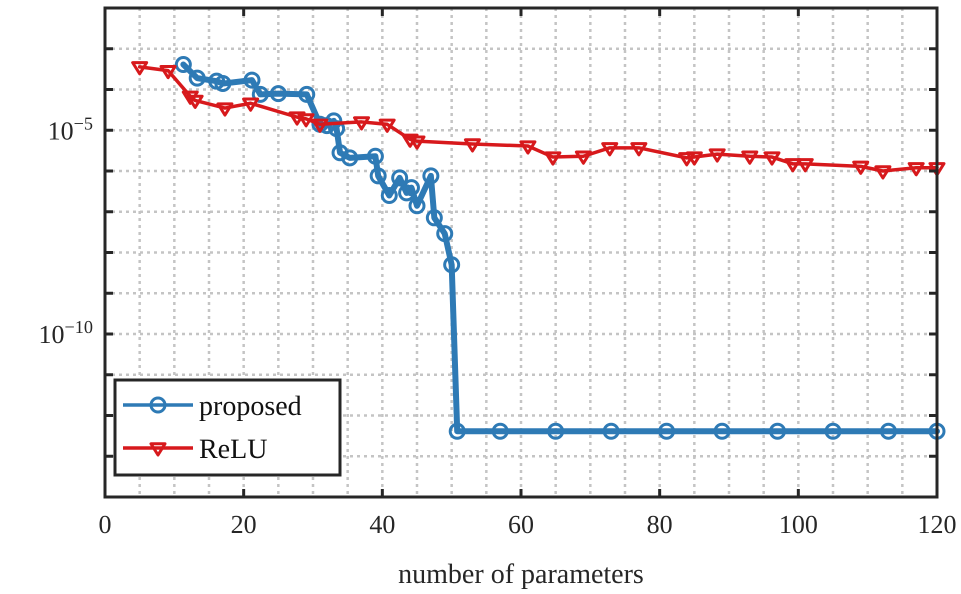  Describe the element at coordinates (250, 406) in the screenshot. I see `legend-label: proposed` at that location.